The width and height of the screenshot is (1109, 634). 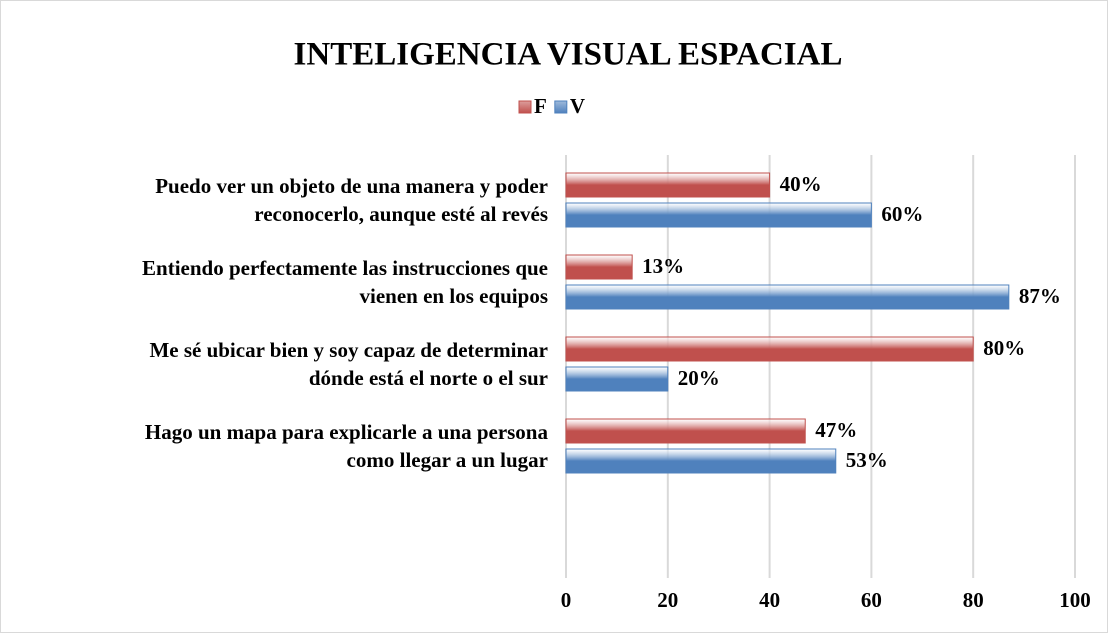 What do you see at coordinates (973, 600) in the screenshot?
I see `x-tick-label: 80` at bounding box center [973, 600].